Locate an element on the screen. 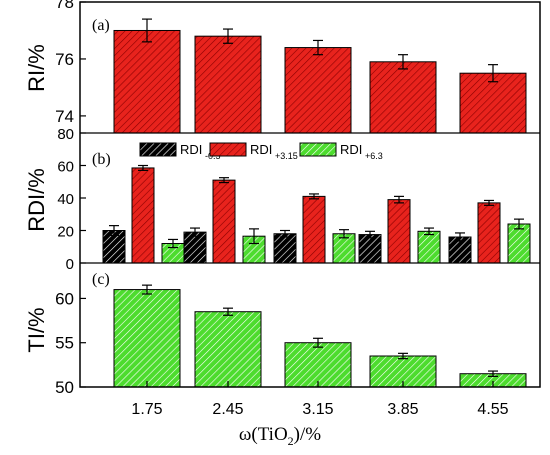 Image resolution: width=550 pixels, height=455 pixels. panel-a-ylabel: RI/% is located at coordinates (36, 68).